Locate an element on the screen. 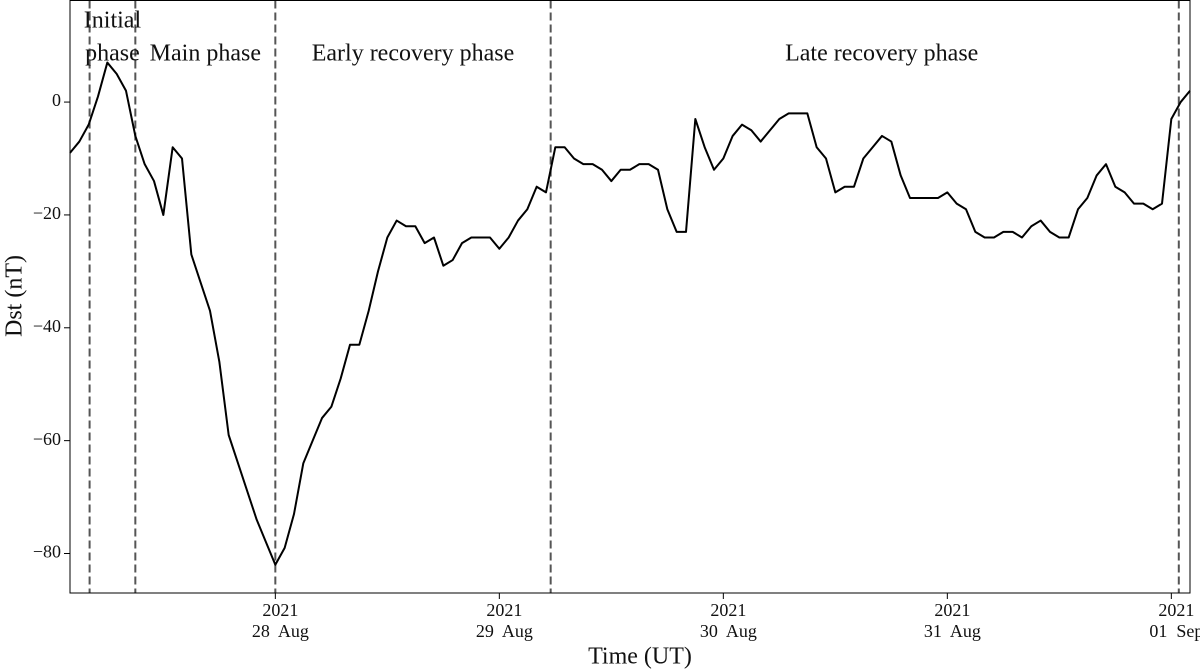  phase-label: Early recovery phase is located at coordinates (413, 54).